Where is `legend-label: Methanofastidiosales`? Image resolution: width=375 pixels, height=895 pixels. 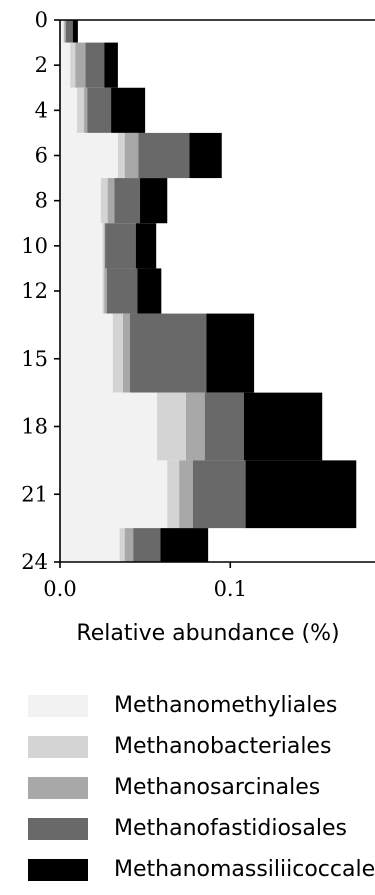 legend-label: Methanofastidiosales is located at coordinates (230, 828).